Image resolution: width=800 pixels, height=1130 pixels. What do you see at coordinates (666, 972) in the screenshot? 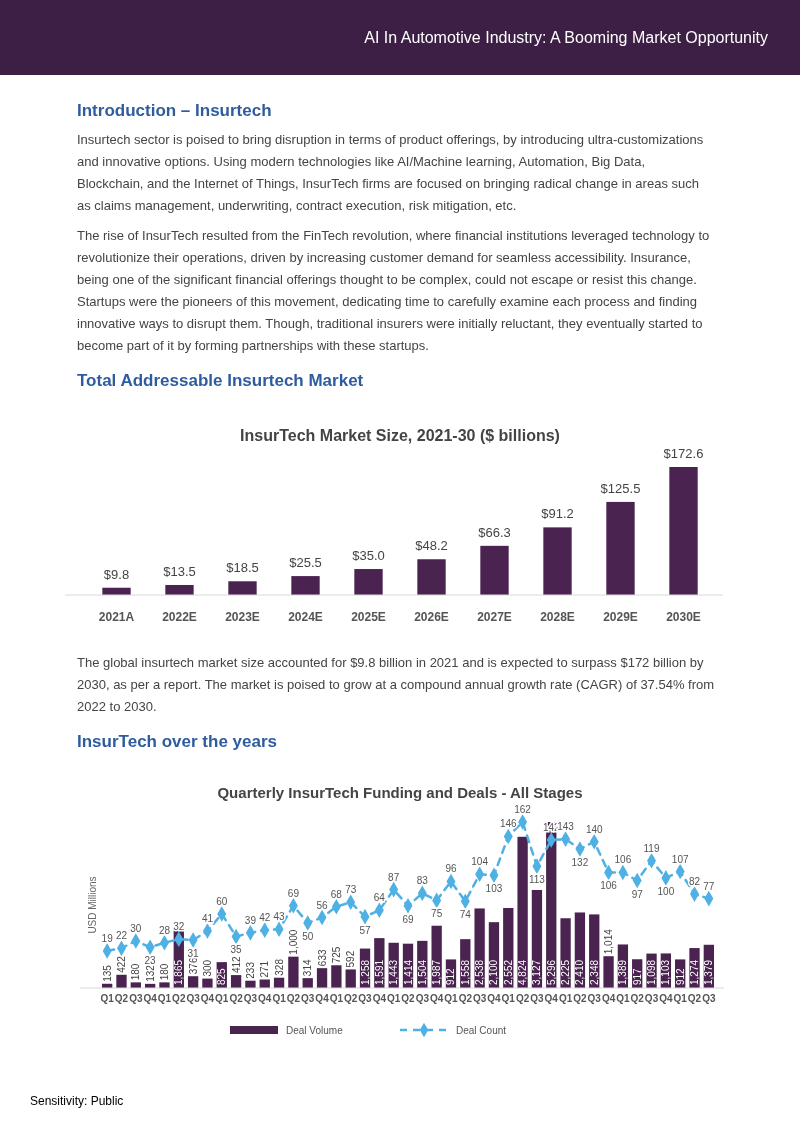
I see `data-label: 1,103` at bounding box center [666, 972].